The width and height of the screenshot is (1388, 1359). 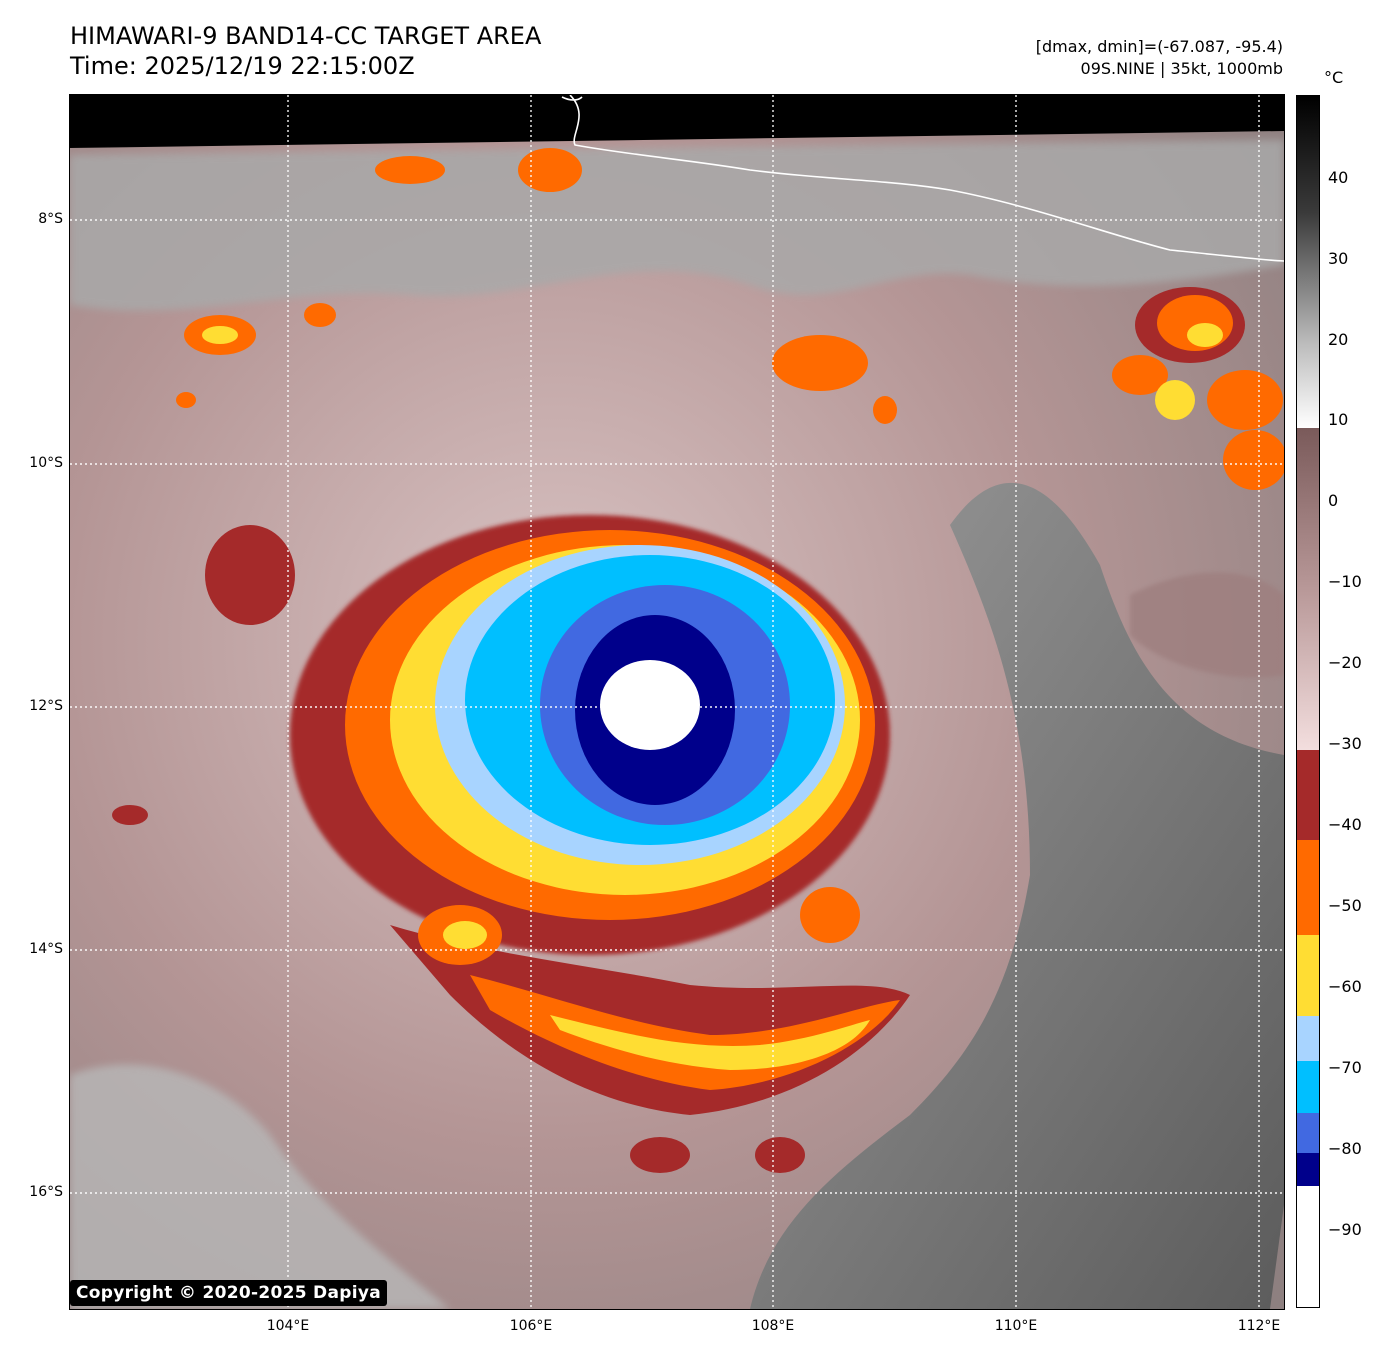 What do you see at coordinates (1308, 1038) in the screenshot?
I see `colorbar-m60-band` at bounding box center [1308, 1038].